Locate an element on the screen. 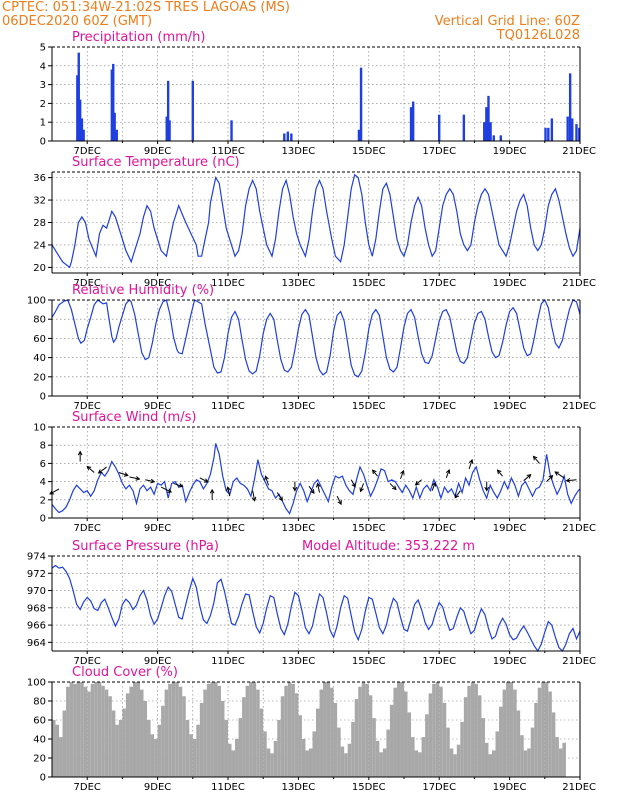 Image resolution: width=618 pixels, height=800 pixels. cloud-xtick-label: 15DEC is located at coordinates (369, 787).